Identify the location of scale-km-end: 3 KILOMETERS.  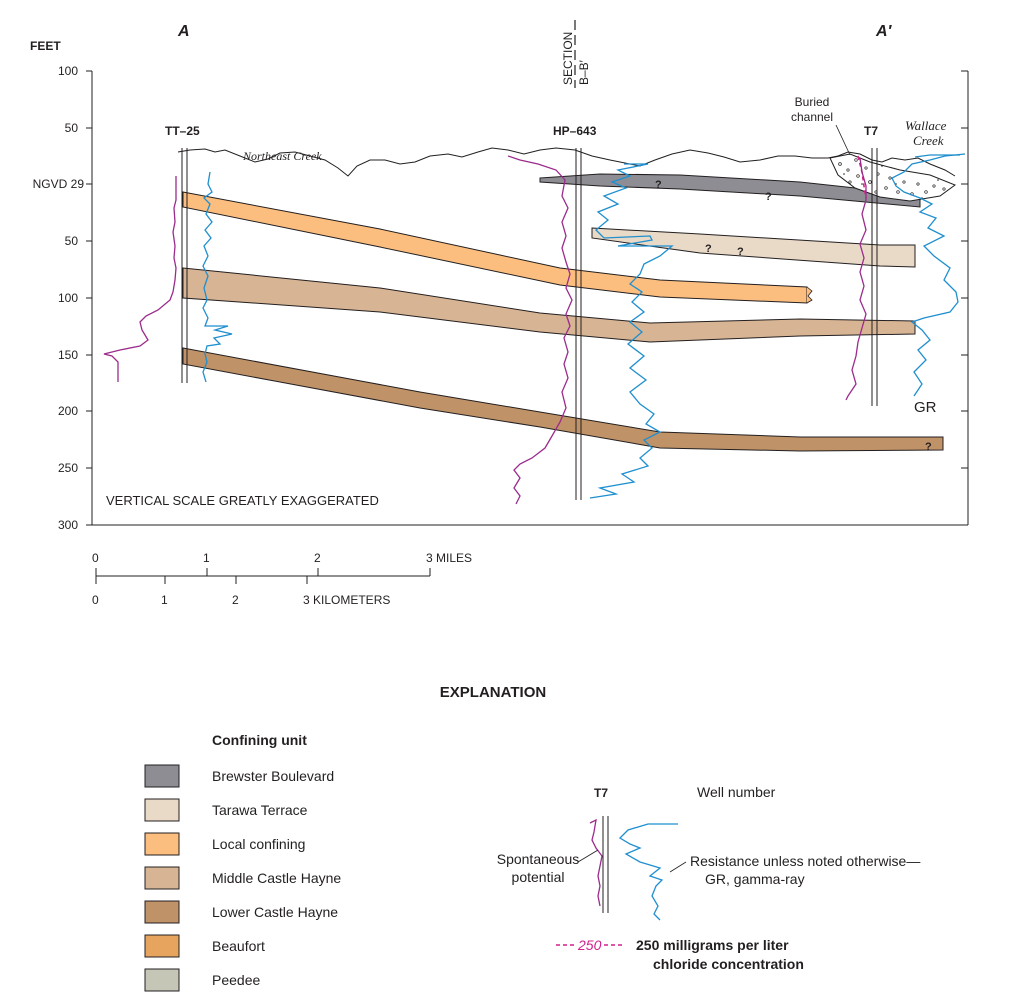
(346, 600).